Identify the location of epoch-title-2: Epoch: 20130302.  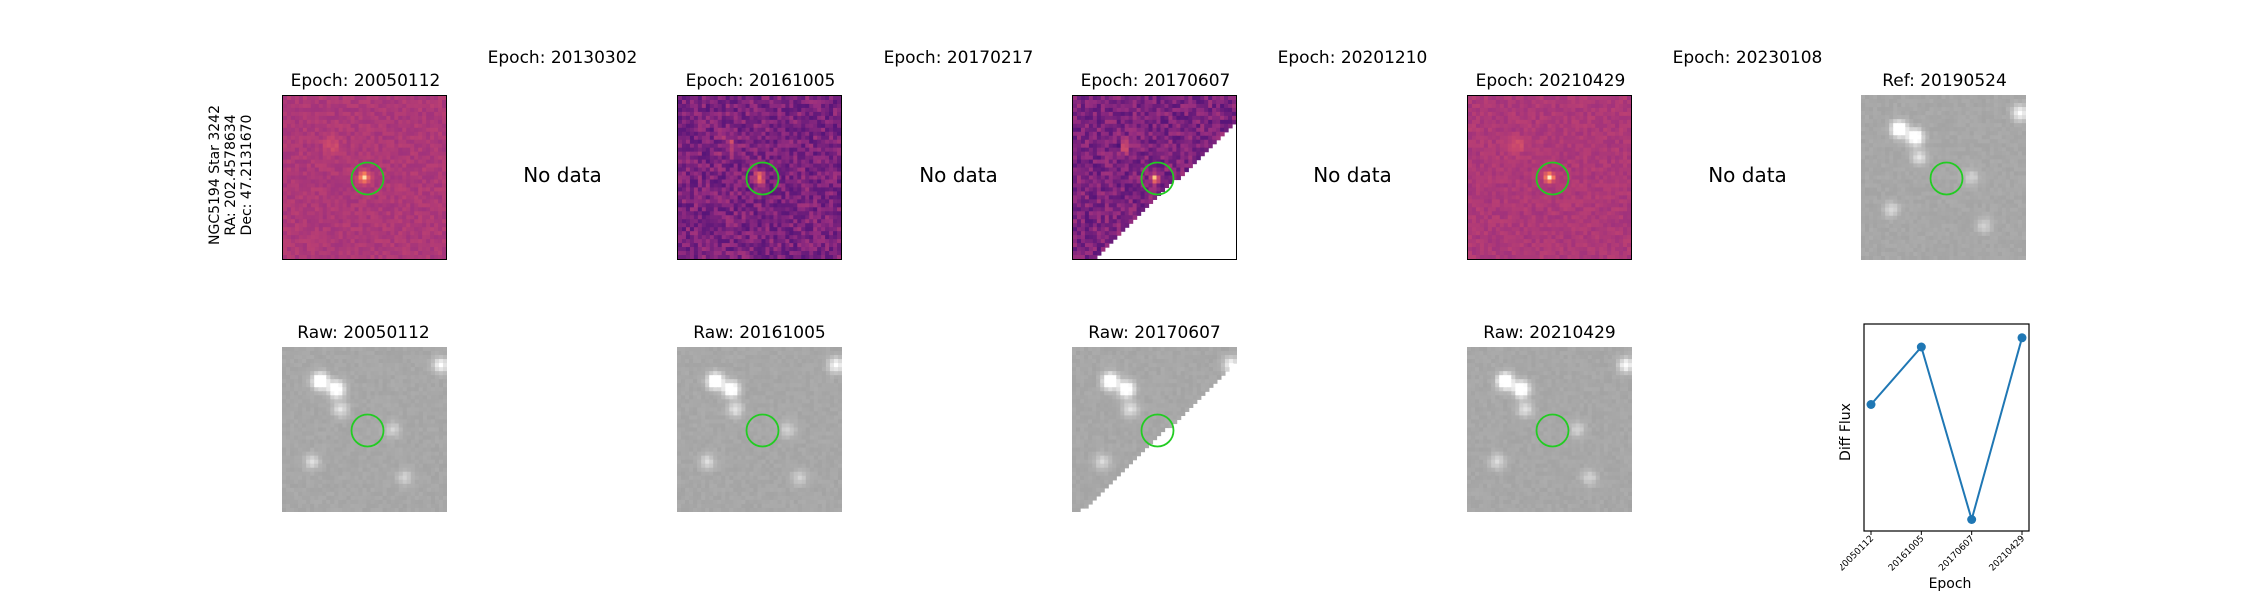
(562, 58).